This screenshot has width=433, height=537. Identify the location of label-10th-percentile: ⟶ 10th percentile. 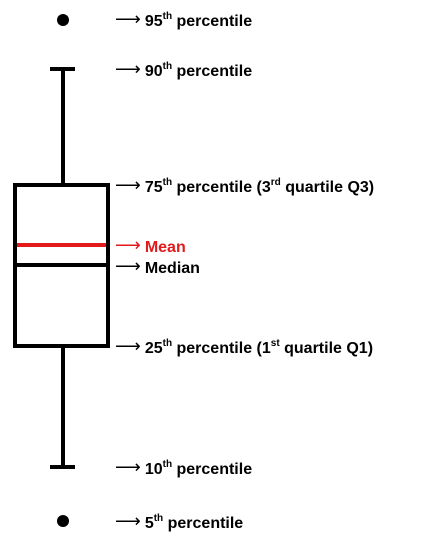
(183, 468).